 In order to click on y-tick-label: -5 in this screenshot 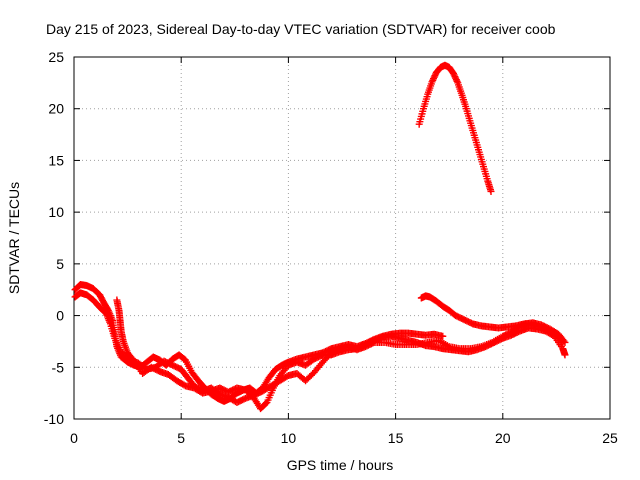, I will do `click(58, 367)`.